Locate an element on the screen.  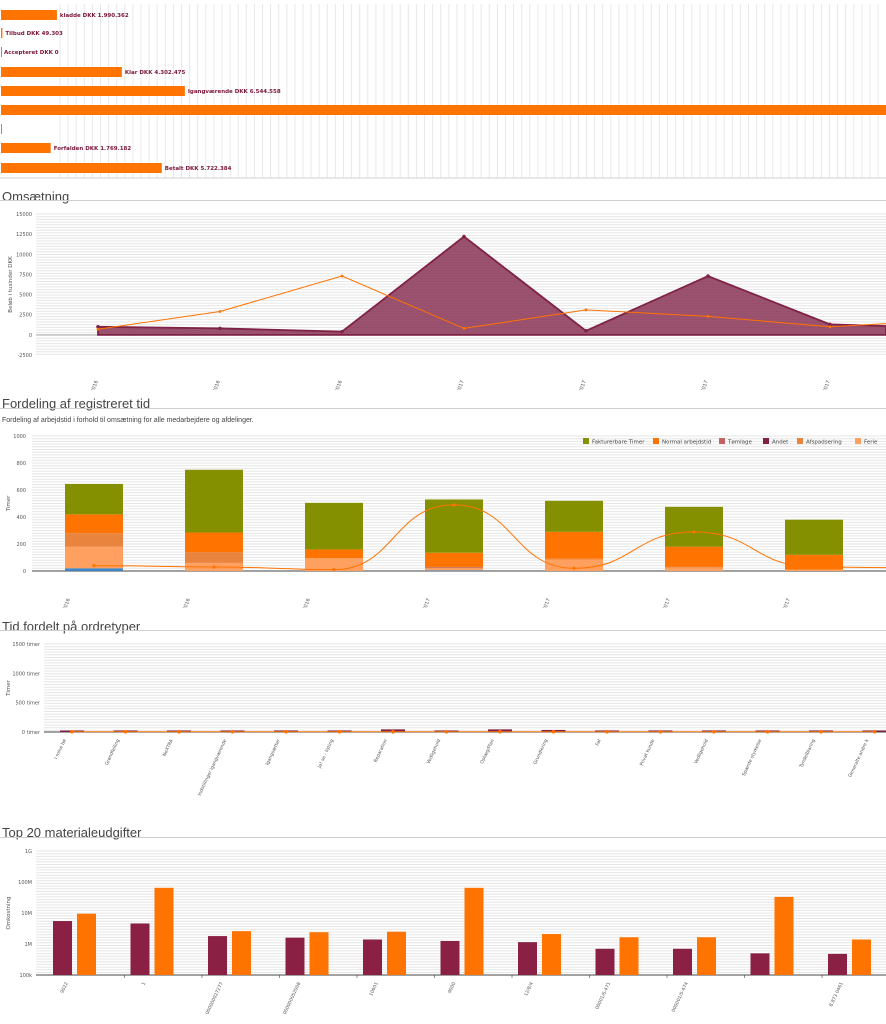
ordertype-x-tick: Indstillinger igangværende is located at coordinates (213, 767).